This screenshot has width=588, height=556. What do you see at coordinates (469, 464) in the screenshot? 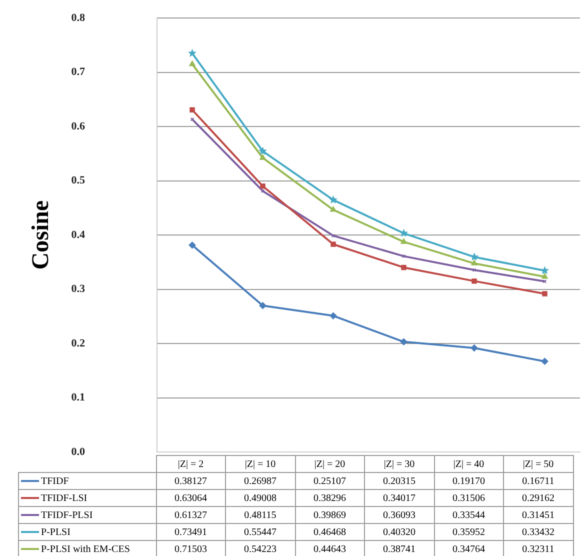
I see `x-tick-label: |Z| = 40` at bounding box center [469, 464].